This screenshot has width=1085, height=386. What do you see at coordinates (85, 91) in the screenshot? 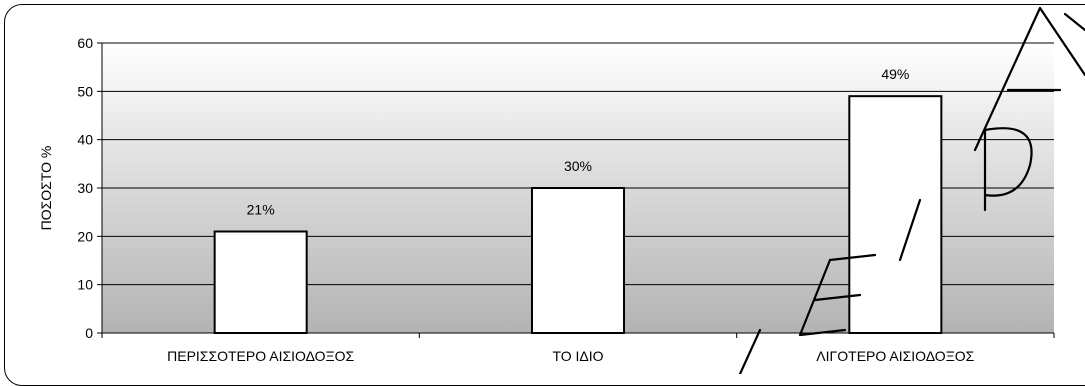
I see `y-tick-label: 50` at bounding box center [85, 91].